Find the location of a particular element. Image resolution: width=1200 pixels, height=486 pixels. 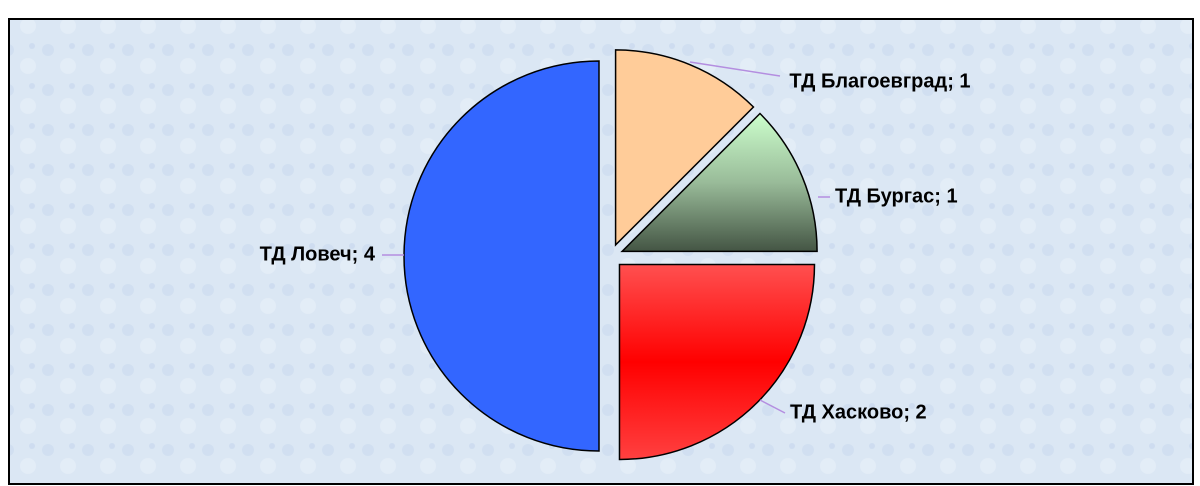

data-label: ТД Ловеч; 4 is located at coordinates (318, 254).